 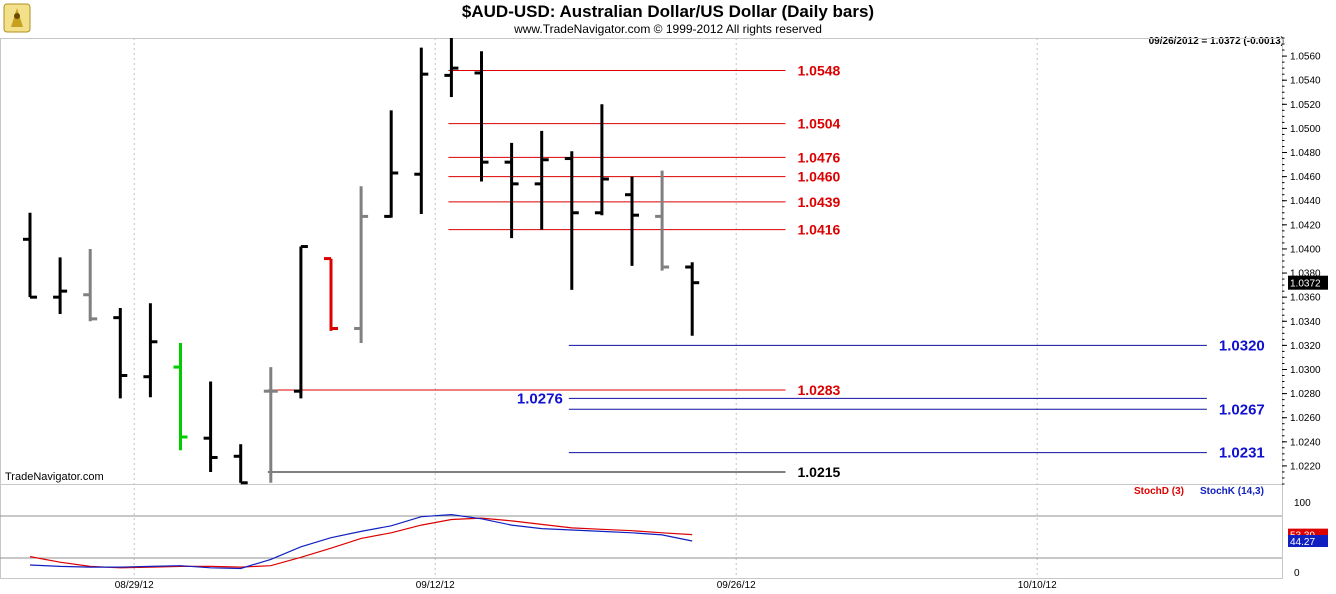 I want to click on legend-stochk: StochK (14,3), so click(x=1232, y=491).